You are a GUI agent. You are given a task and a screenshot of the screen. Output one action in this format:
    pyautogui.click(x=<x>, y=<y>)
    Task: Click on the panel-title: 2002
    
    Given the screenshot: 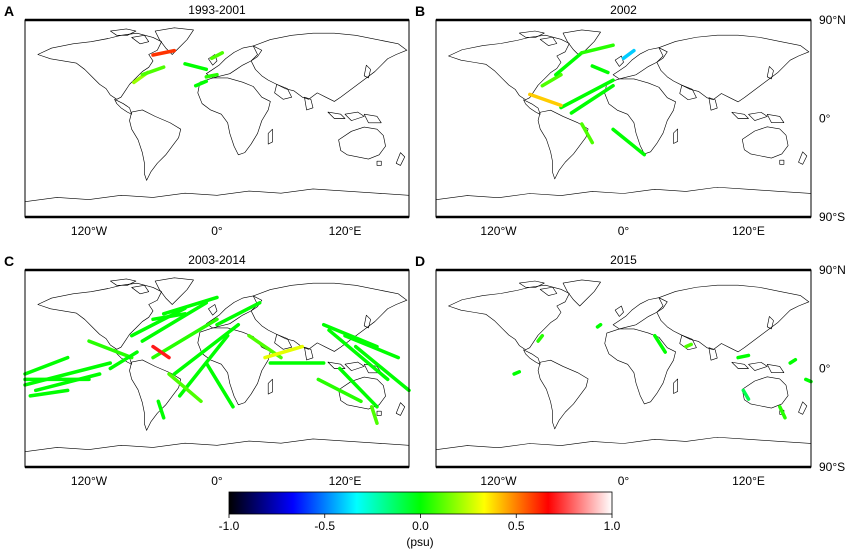 What is the action you would take?
    pyautogui.click(x=623, y=10)
    